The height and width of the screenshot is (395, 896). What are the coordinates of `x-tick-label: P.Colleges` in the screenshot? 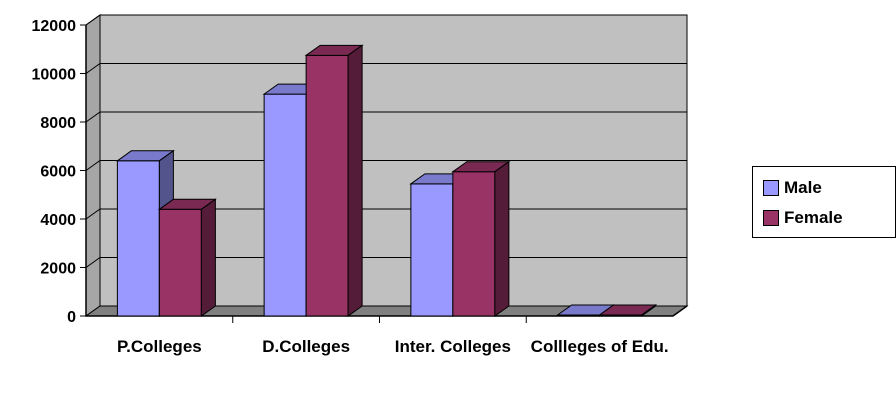 It's located at (159, 346).